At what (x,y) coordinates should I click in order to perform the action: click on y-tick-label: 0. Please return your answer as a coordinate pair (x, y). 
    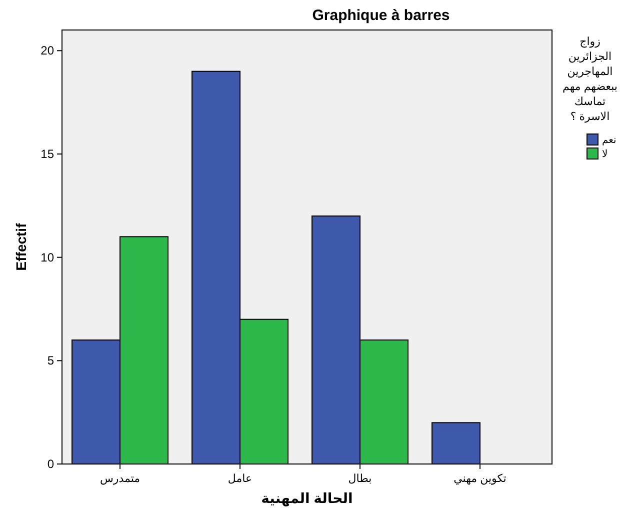
    Looking at the image, I should click on (50, 464).